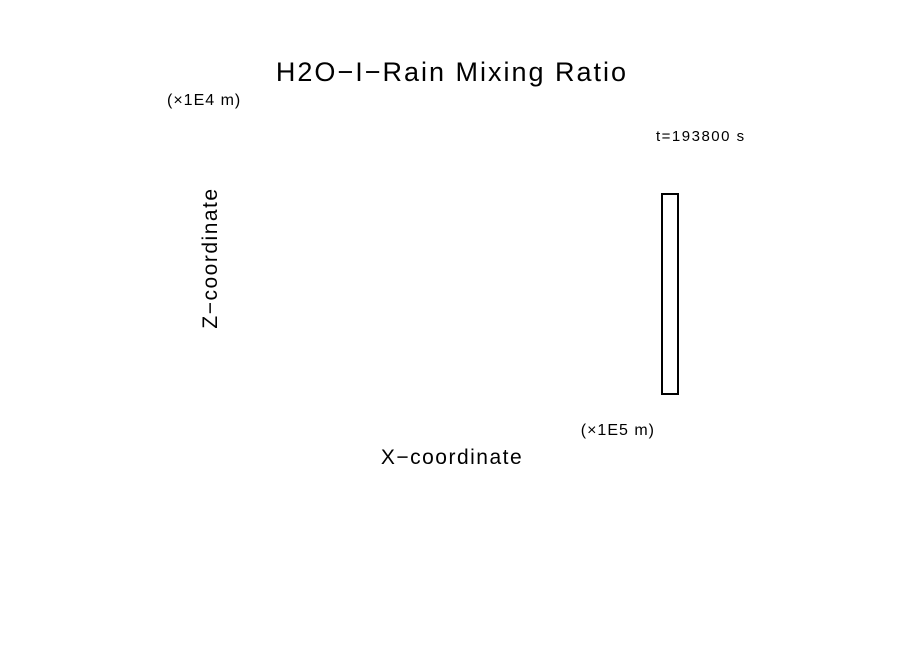 This screenshot has height=654, width=904. What do you see at coordinates (452, 72) in the screenshot?
I see `chart-title: H2O−I−Rain Mixing Ratio` at bounding box center [452, 72].